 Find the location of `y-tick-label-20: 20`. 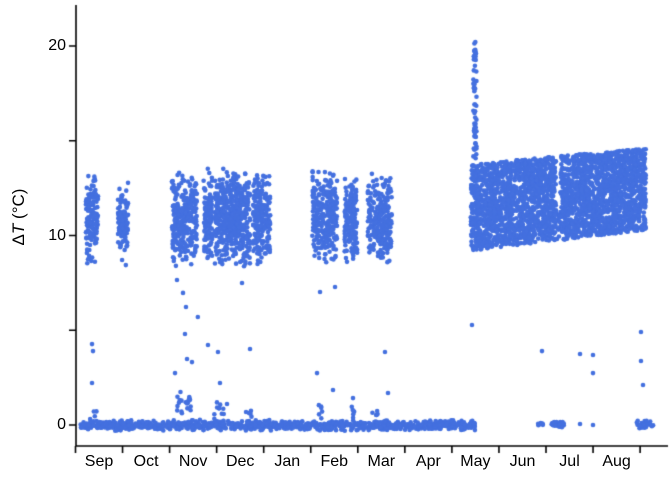

y-tick-label-20: 20 is located at coordinates (57, 45).